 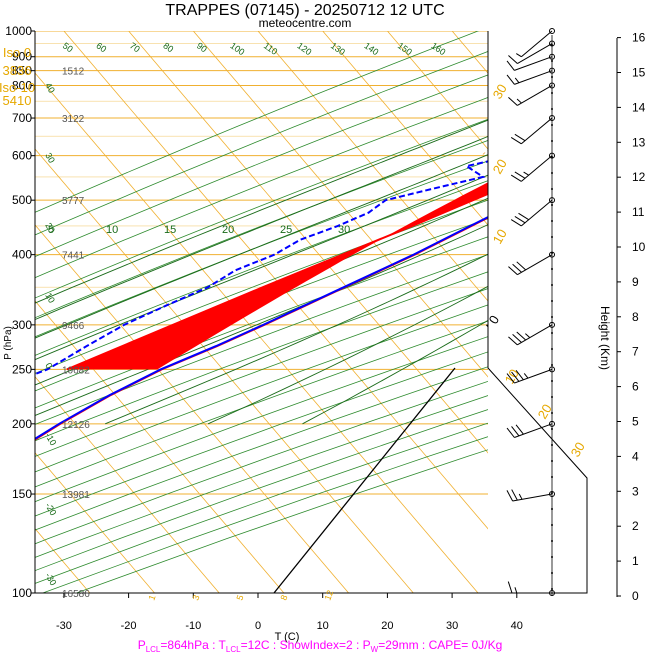 I want to click on height-tick-label: 3, so click(x=635, y=491).